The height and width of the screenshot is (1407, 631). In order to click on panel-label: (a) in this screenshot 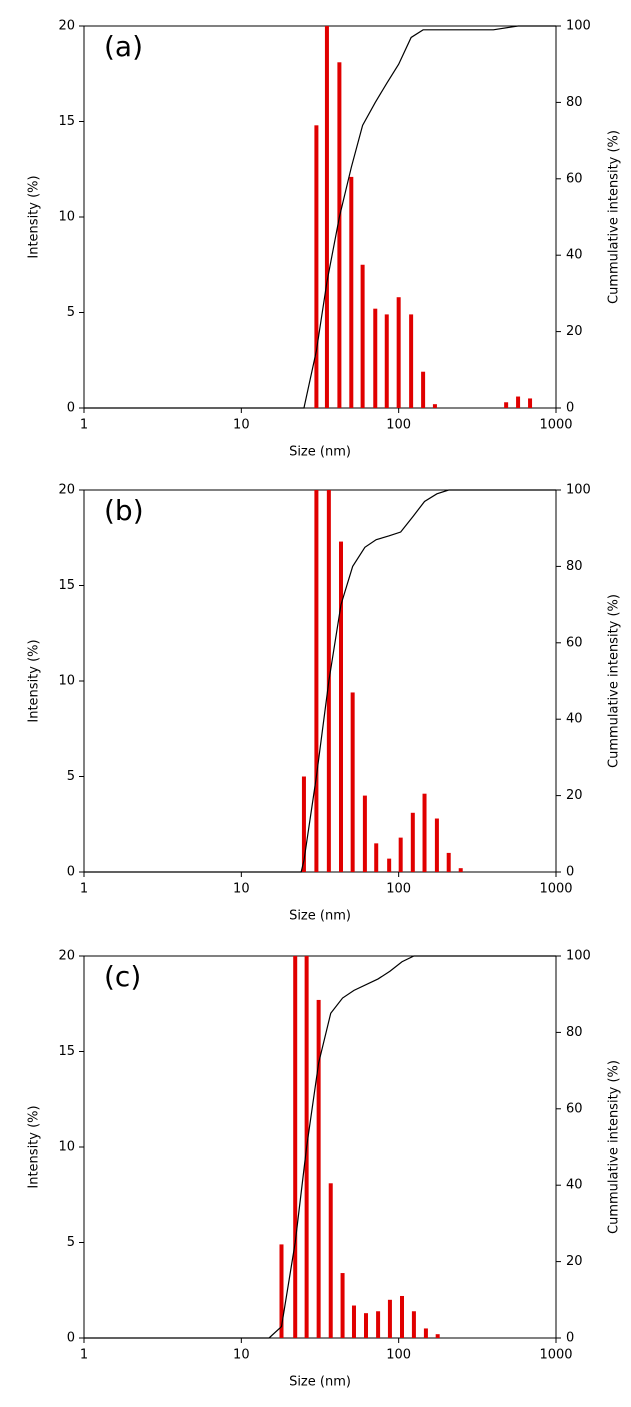, I will do `click(123, 46)`.